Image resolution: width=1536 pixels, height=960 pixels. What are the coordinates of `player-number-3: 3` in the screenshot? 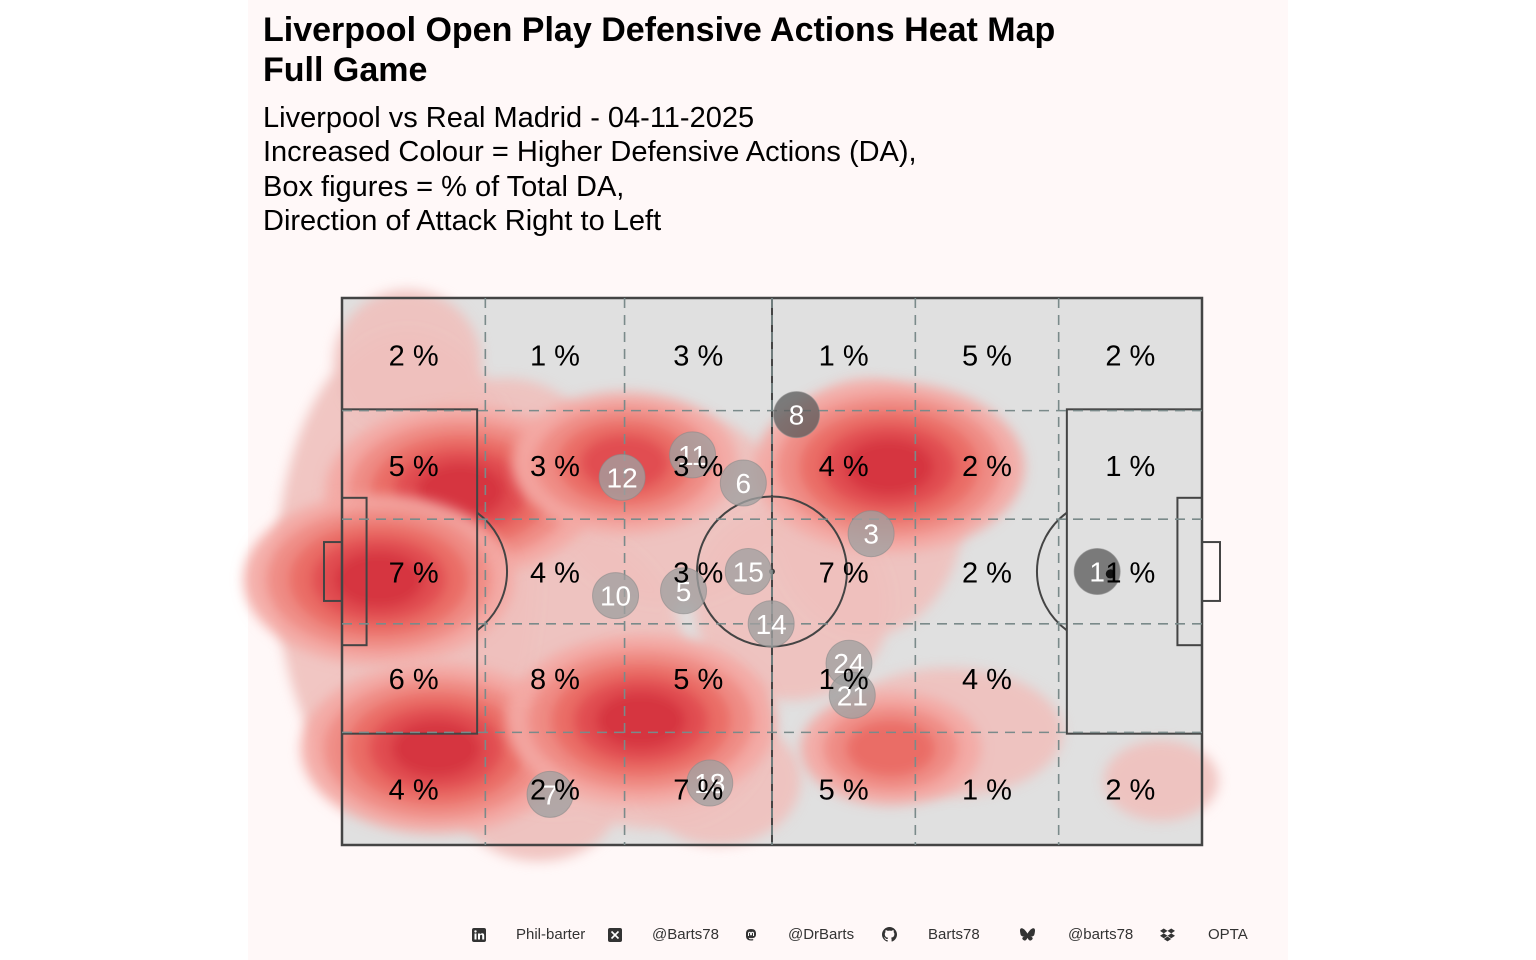 It's located at (871, 534).